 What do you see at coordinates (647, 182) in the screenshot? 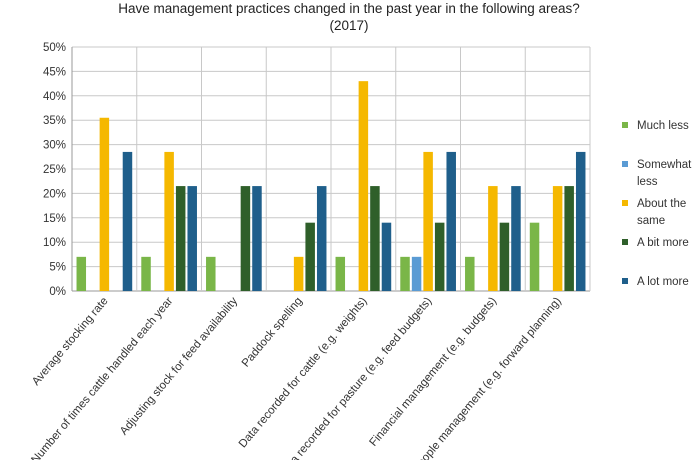
I see `legend-label: less` at bounding box center [647, 182].